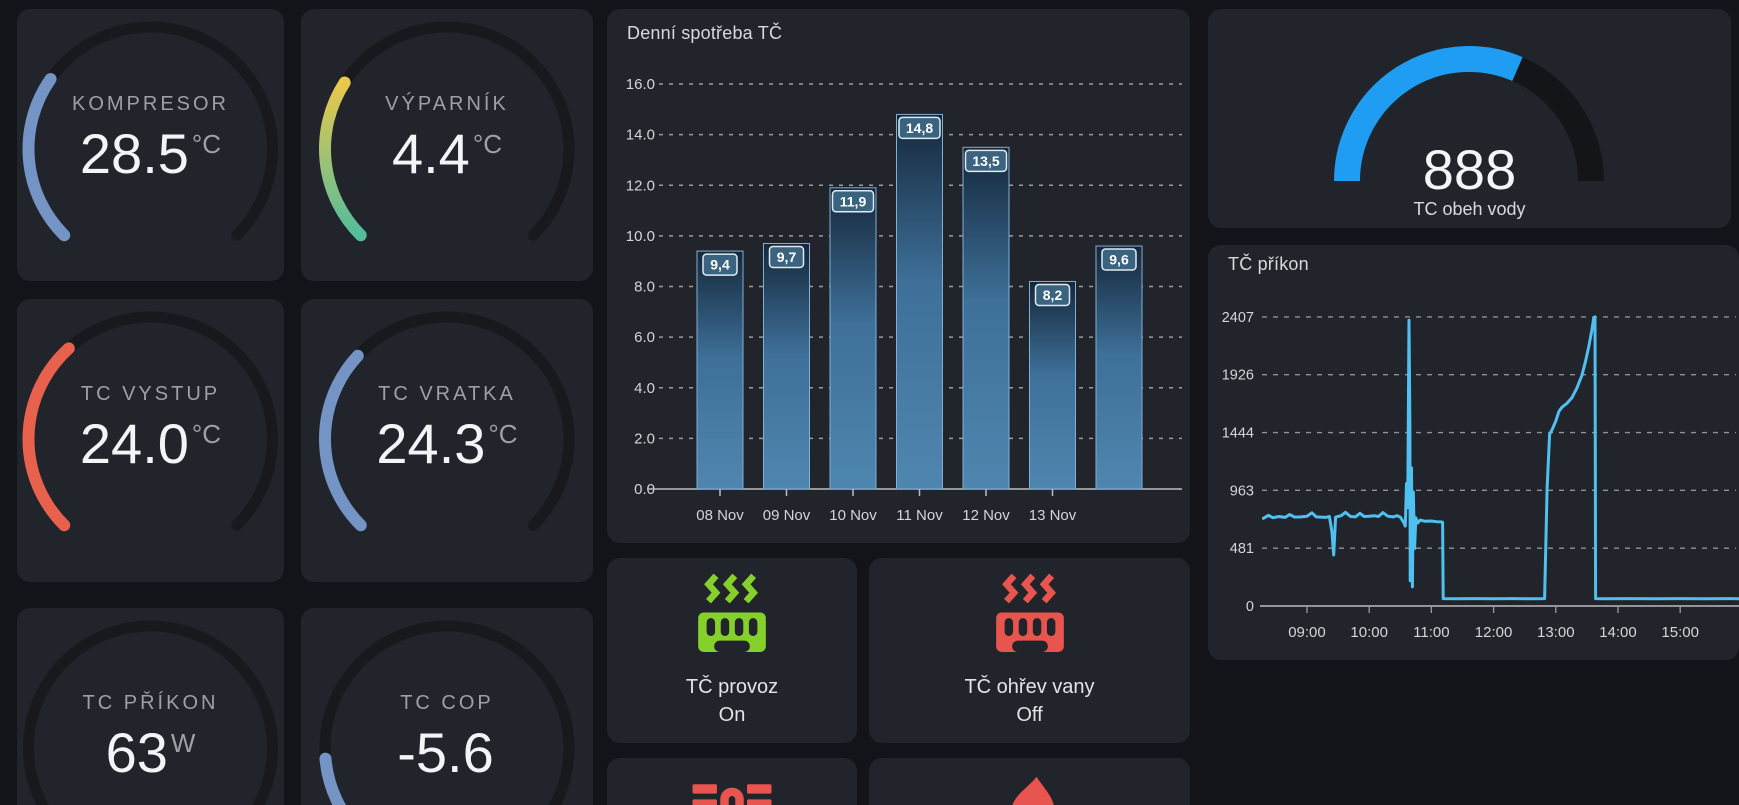 The image size is (1739, 805). What do you see at coordinates (1238, 318) in the screenshot?
I see `svg-text: 2407` at bounding box center [1238, 318].